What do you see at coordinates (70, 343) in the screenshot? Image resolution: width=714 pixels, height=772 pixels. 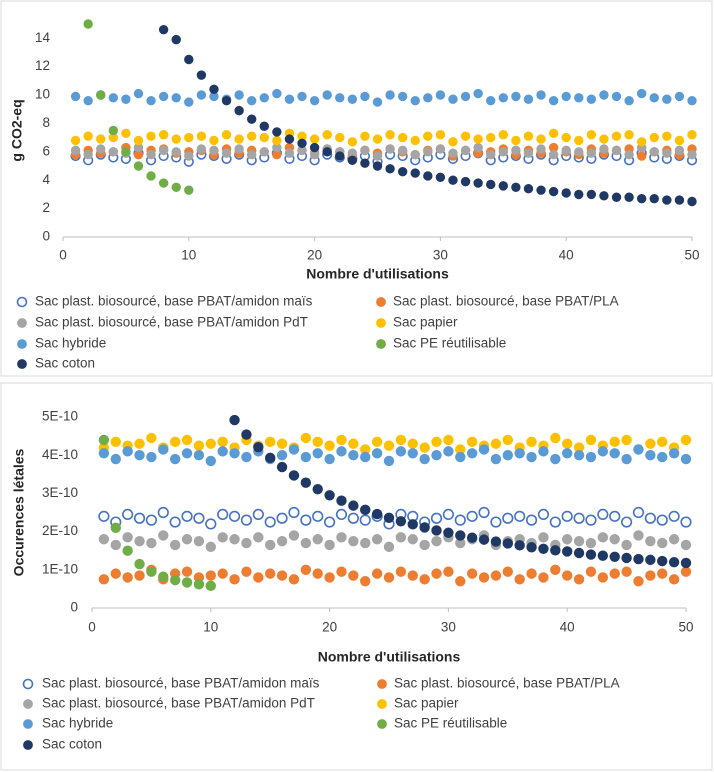 I see `legend-label: Sac hybride` at bounding box center [70, 343].